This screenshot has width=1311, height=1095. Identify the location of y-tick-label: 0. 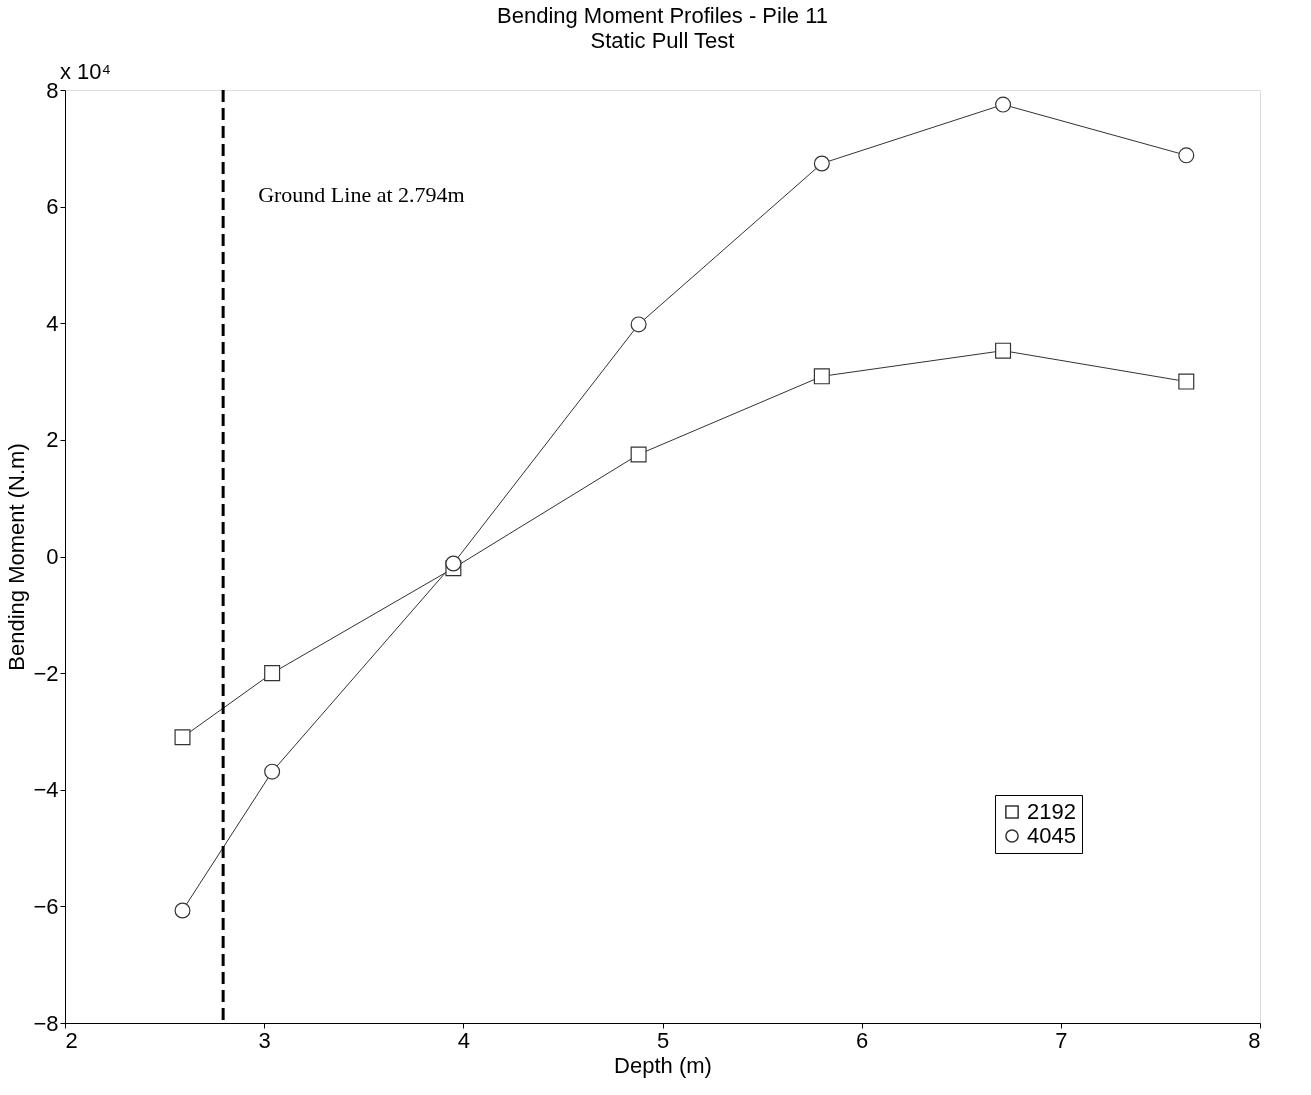
(52, 556).